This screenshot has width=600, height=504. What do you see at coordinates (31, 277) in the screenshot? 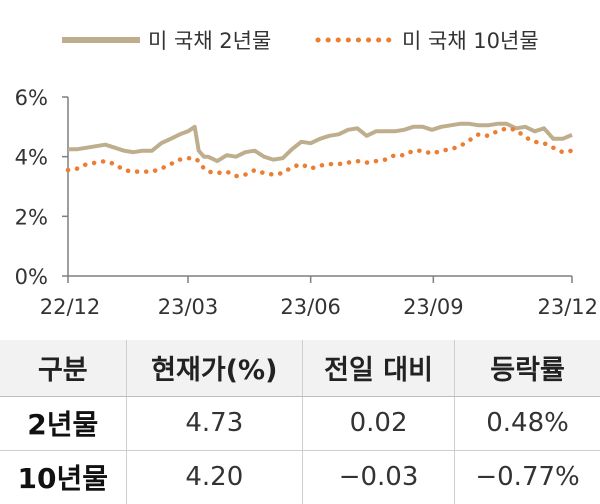
I see `y-tick-label: 0%` at bounding box center [31, 277].